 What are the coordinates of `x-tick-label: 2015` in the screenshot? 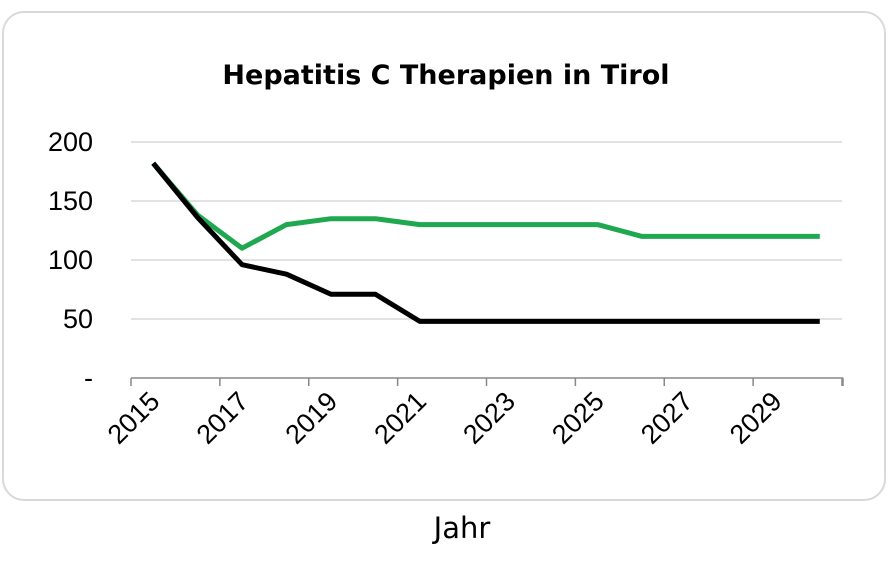 It's located at (134, 418).